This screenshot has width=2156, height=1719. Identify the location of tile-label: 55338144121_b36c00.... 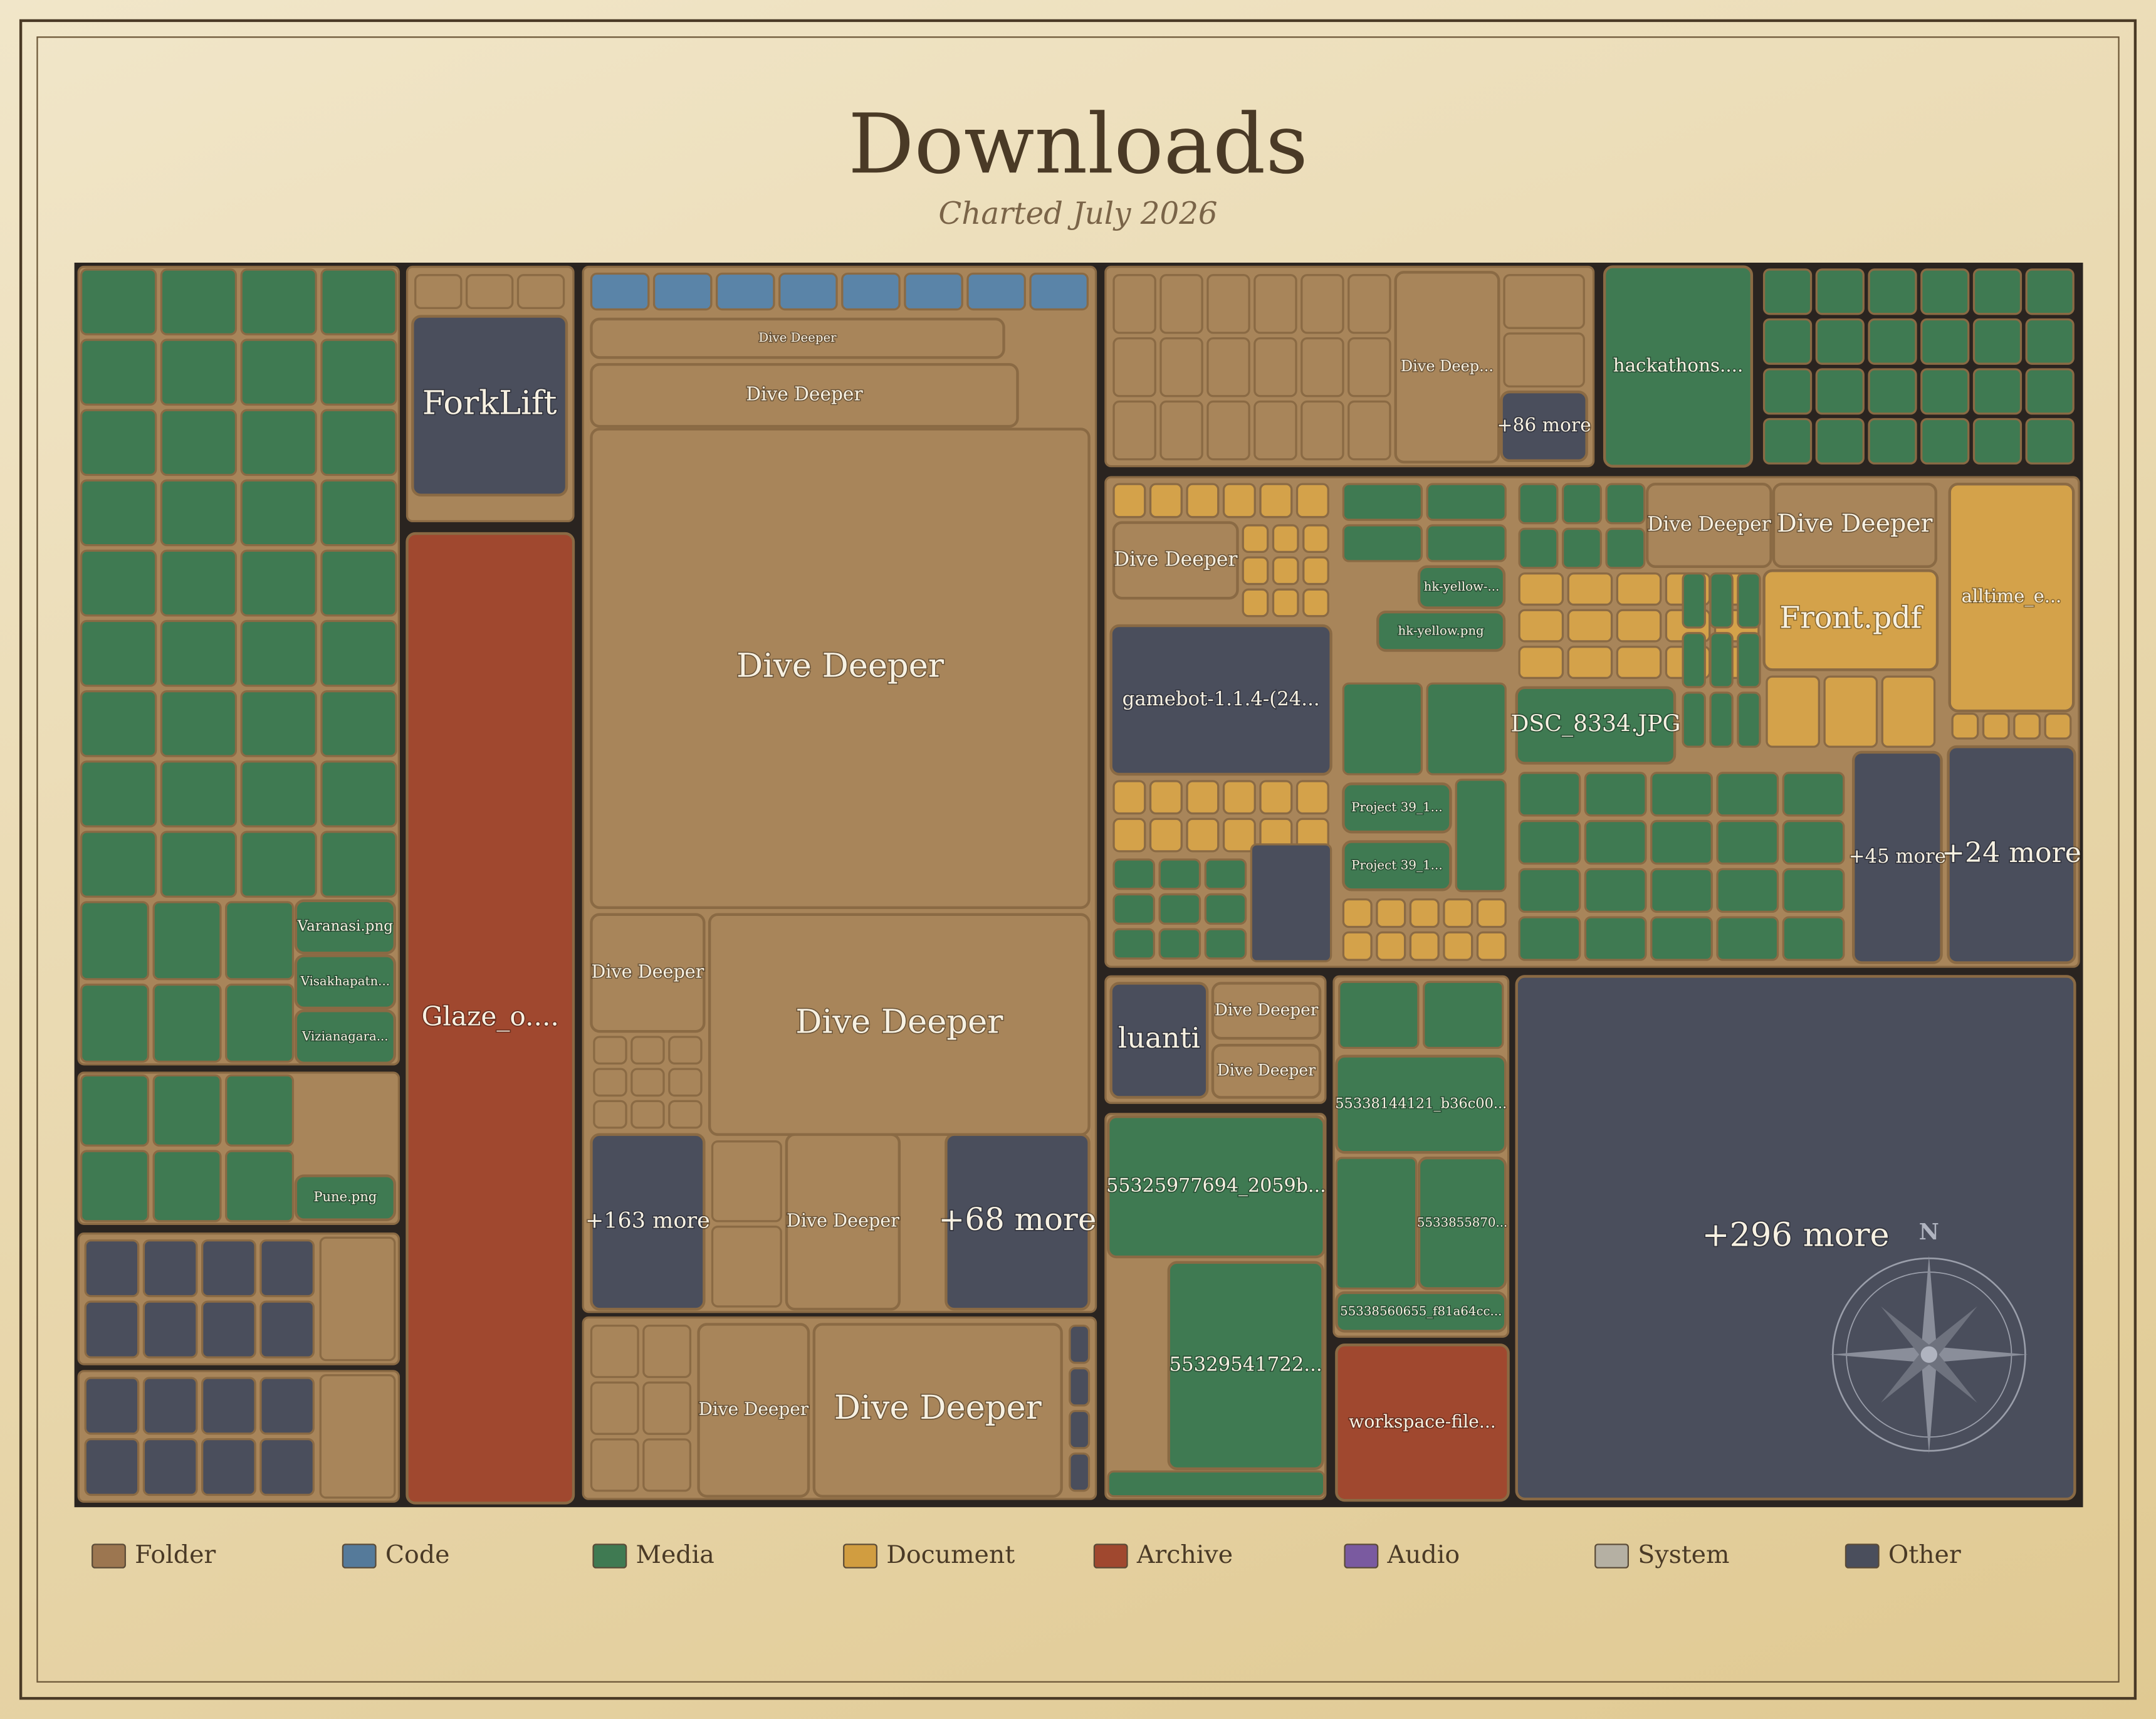
(1421, 1103).